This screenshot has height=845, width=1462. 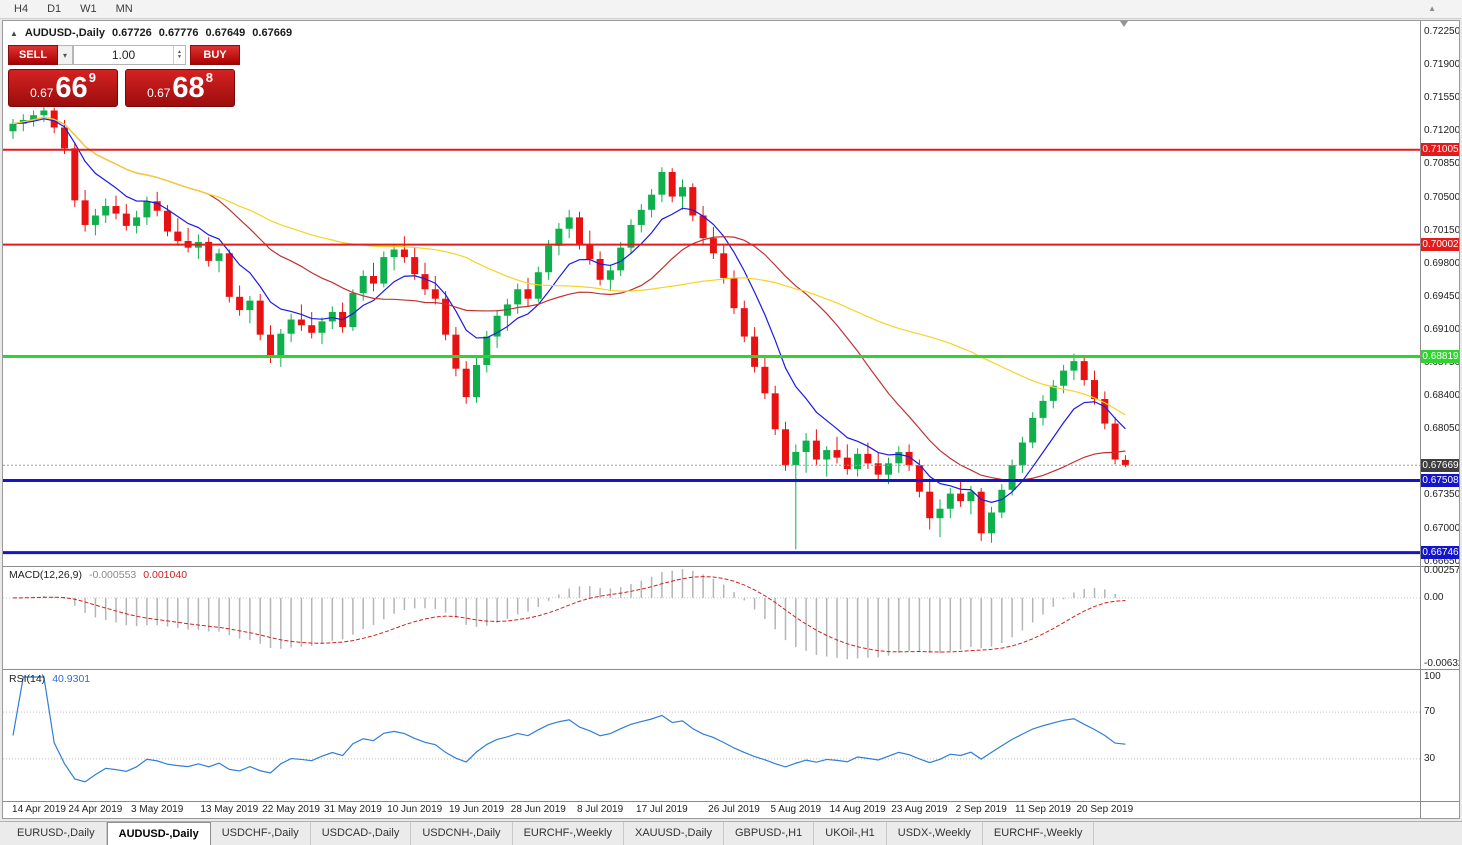 What do you see at coordinates (674, 833) in the screenshot?
I see `chart-tab-xauusddaily: XAUUSD-,Daily` at bounding box center [674, 833].